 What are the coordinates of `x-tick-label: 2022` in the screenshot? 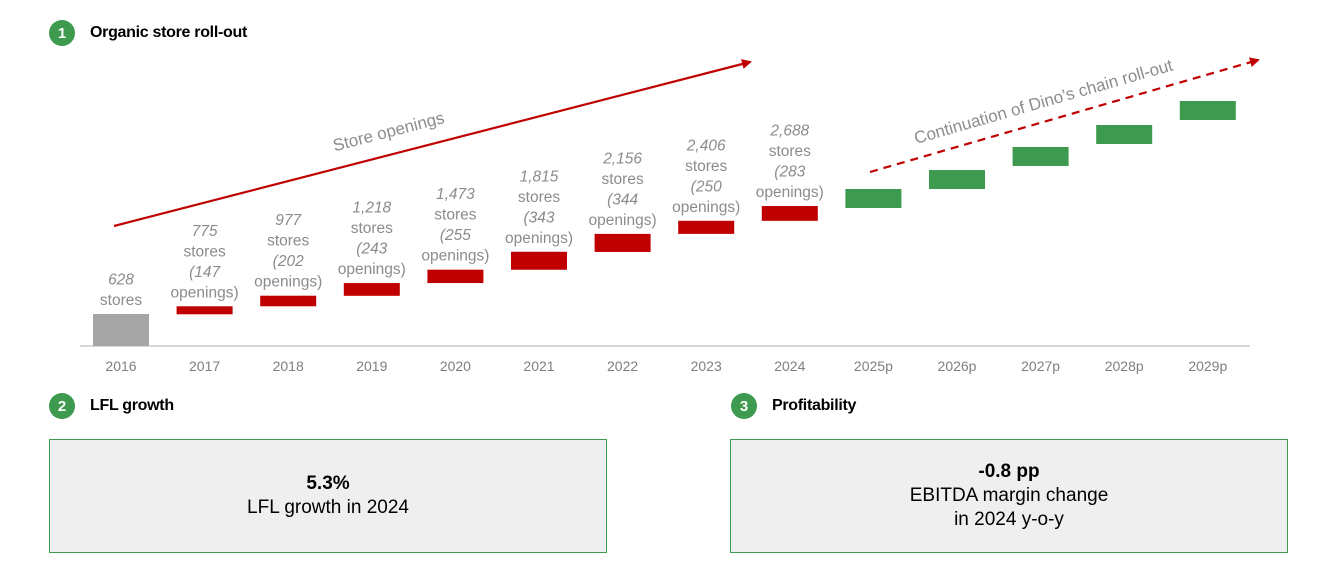 It's located at (622, 366).